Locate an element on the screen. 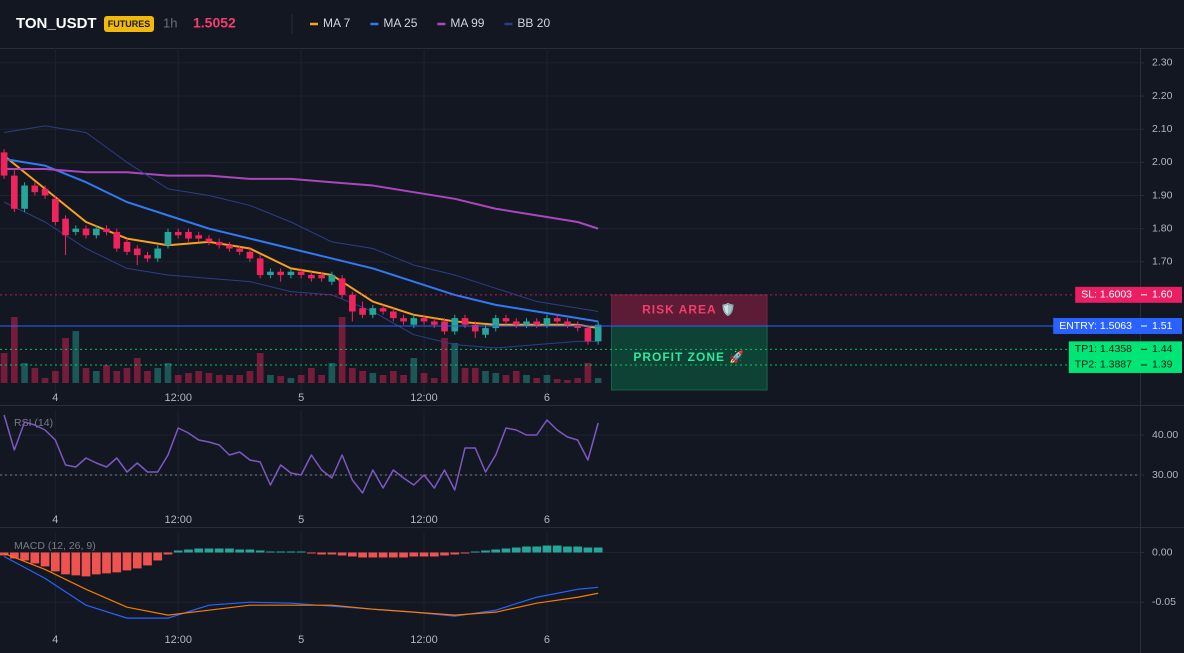 Image resolution: width=1184 pixels, height=653 pixels. y-tick-label: 1.70 is located at coordinates (1162, 262).